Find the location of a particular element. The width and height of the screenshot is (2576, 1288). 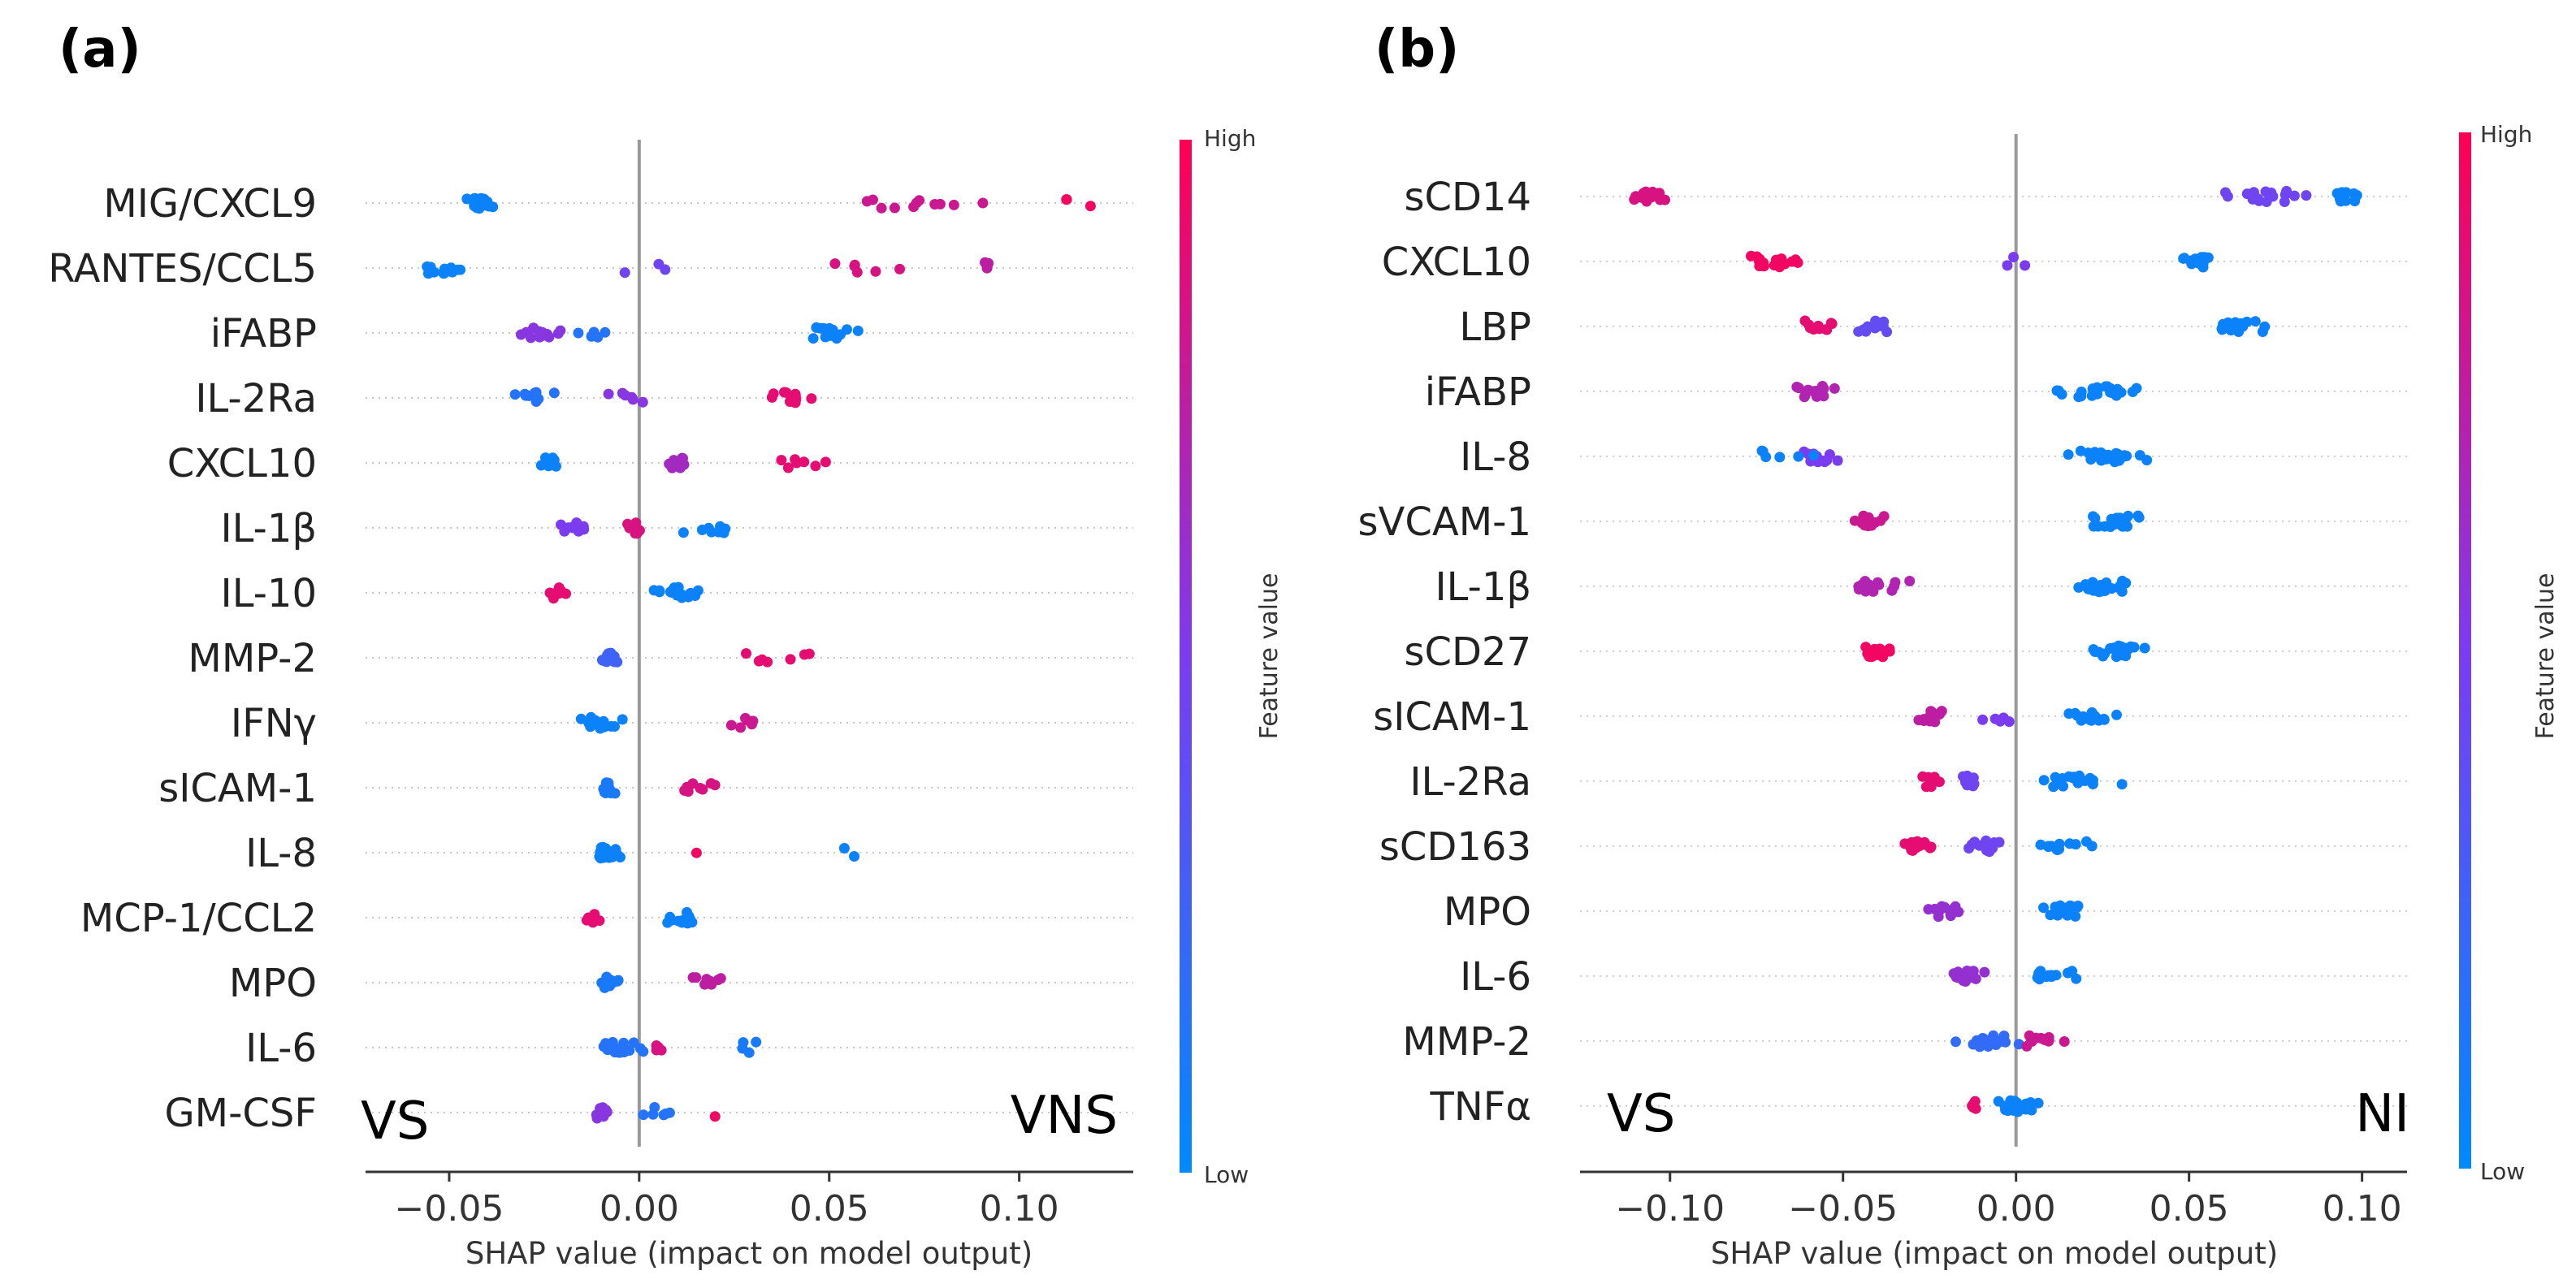

panel-b-feature-label: IL-6 is located at coordinates (1495, 977).